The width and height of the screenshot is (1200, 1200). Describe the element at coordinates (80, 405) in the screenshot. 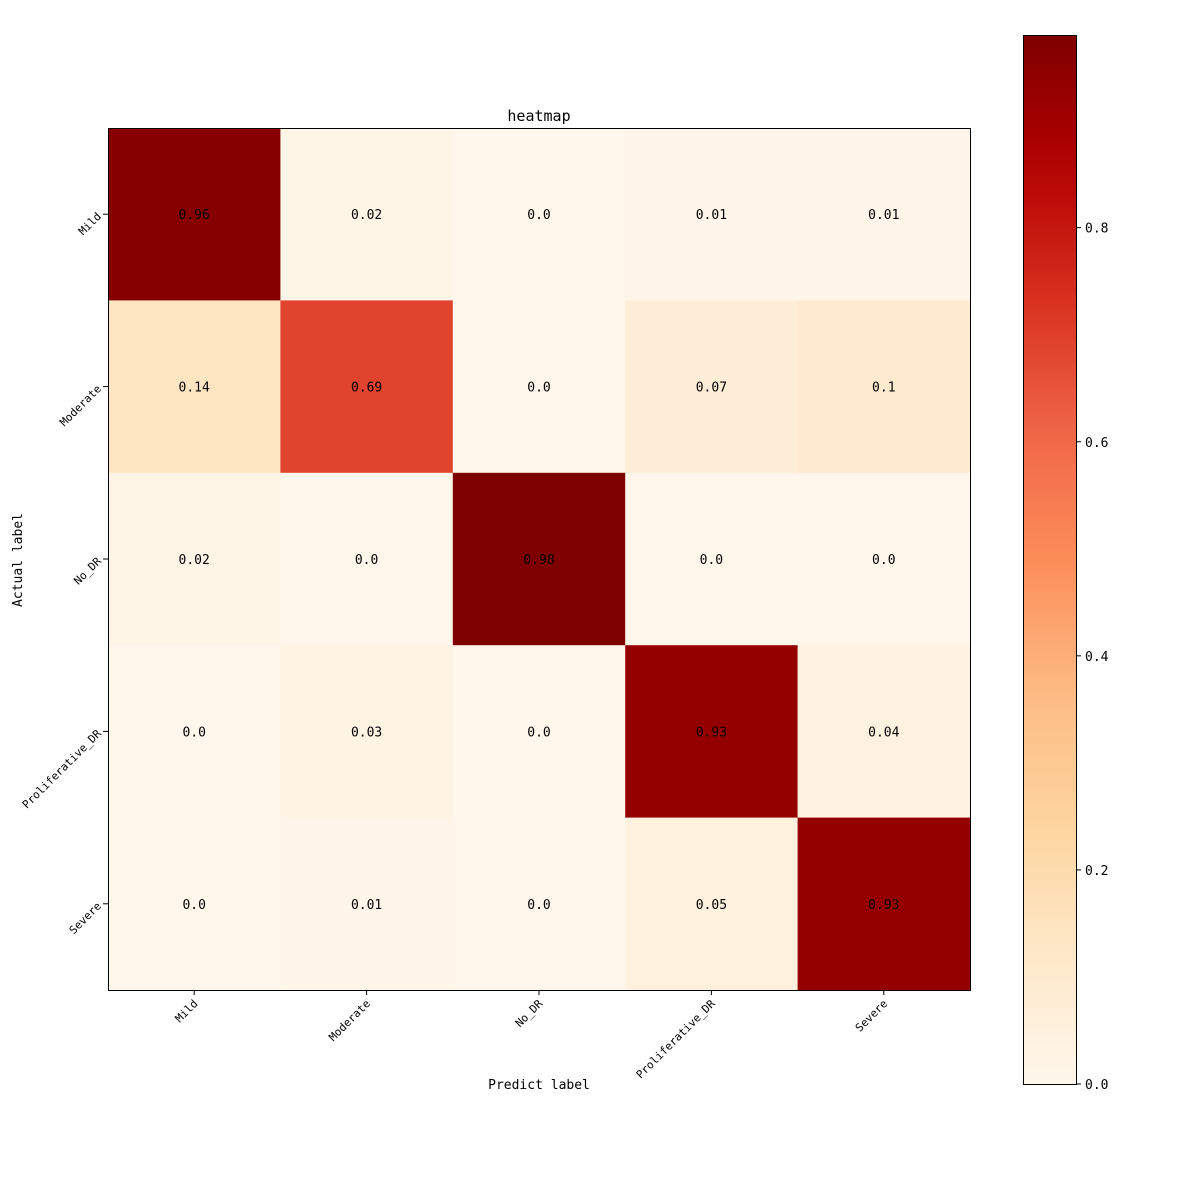

I see `y-tick-label: Moderate` at that location.